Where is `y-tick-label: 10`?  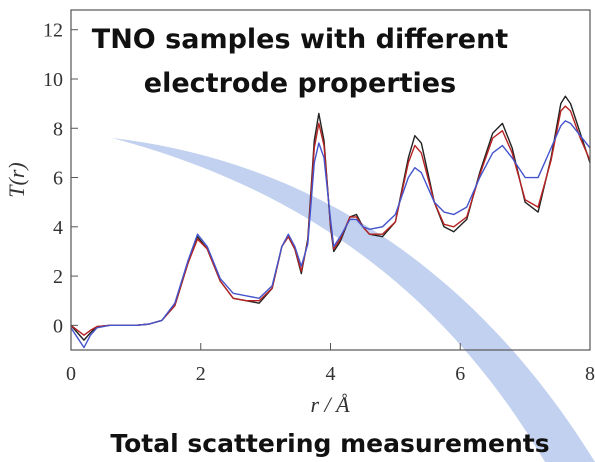 y-tick-label: 10 is located at coordinates (53, 80).